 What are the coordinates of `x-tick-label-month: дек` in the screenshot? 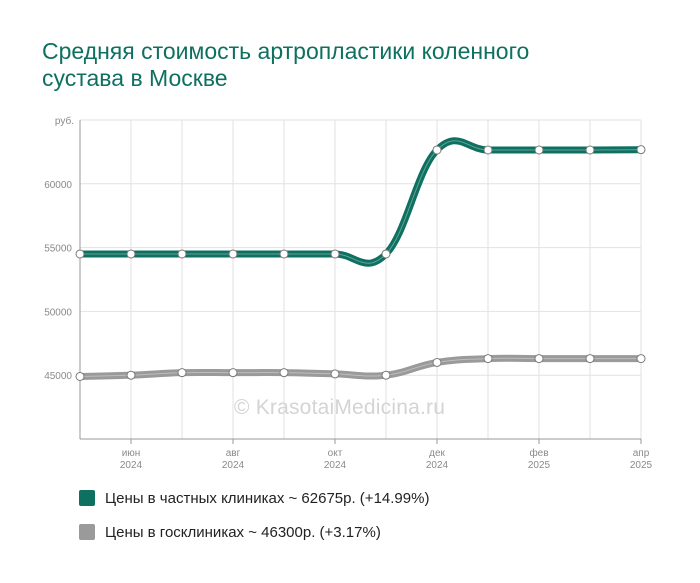 It's located at (437, 453).